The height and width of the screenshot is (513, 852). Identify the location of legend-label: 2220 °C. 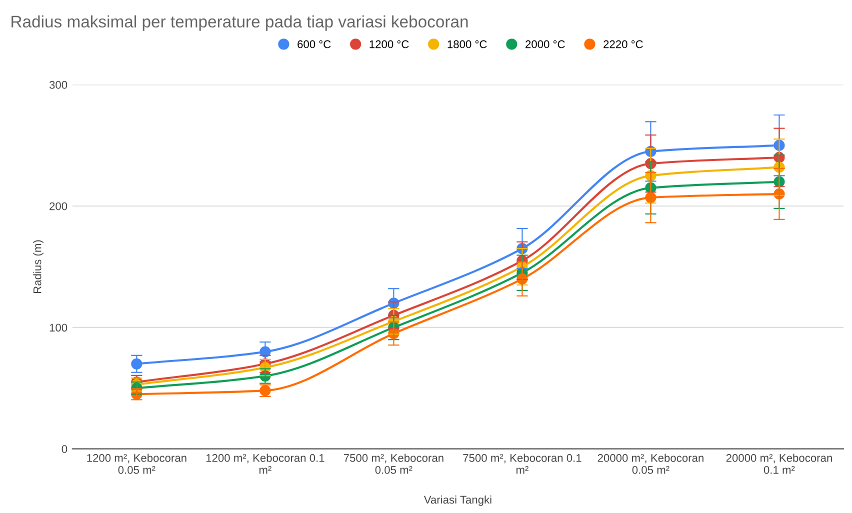
(623, 44).